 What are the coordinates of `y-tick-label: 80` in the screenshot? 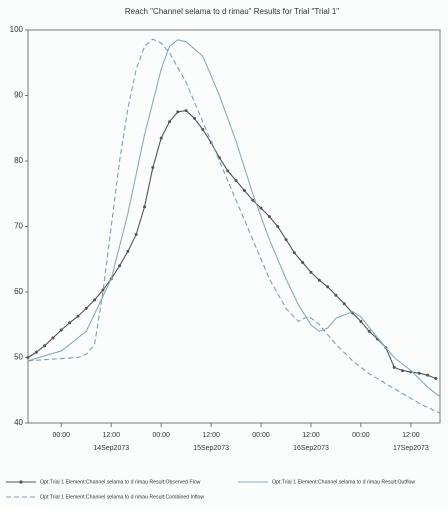 It's located at (18, 160).